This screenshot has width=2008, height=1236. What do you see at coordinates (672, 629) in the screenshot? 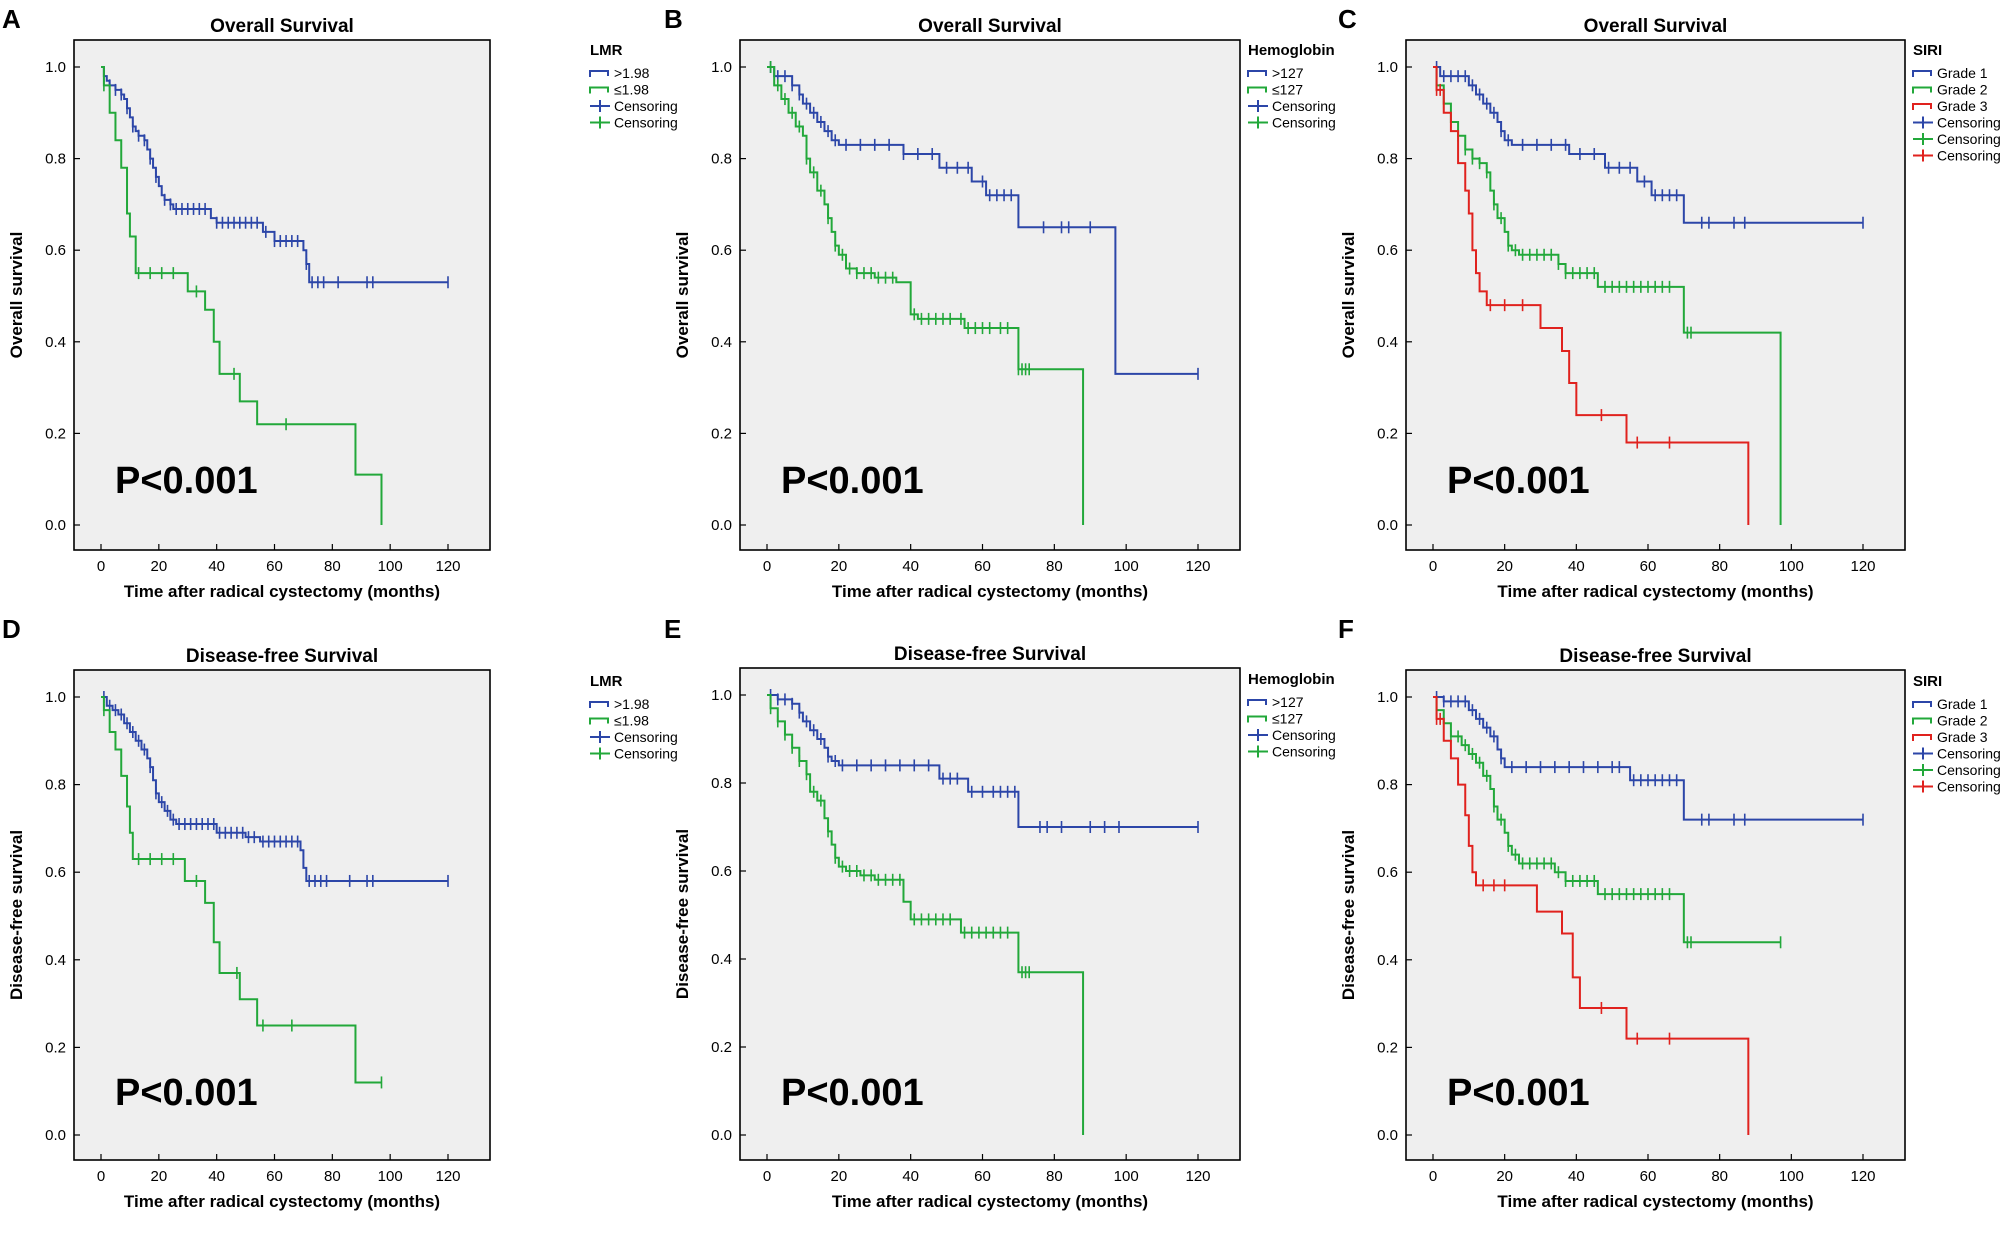
I see `panel-letter: E` at bounding box center [672, 629].